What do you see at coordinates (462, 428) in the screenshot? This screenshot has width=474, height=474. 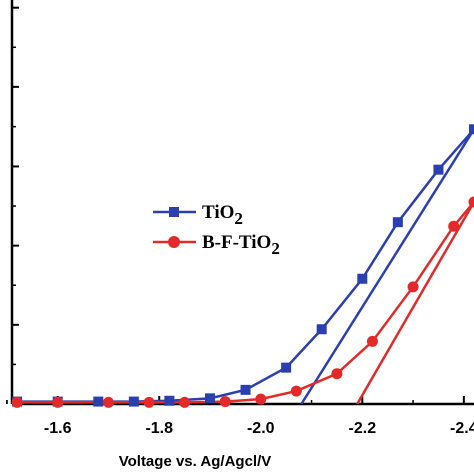 I see `x-tick-label: -2.4` at bounding box center [462, 428].